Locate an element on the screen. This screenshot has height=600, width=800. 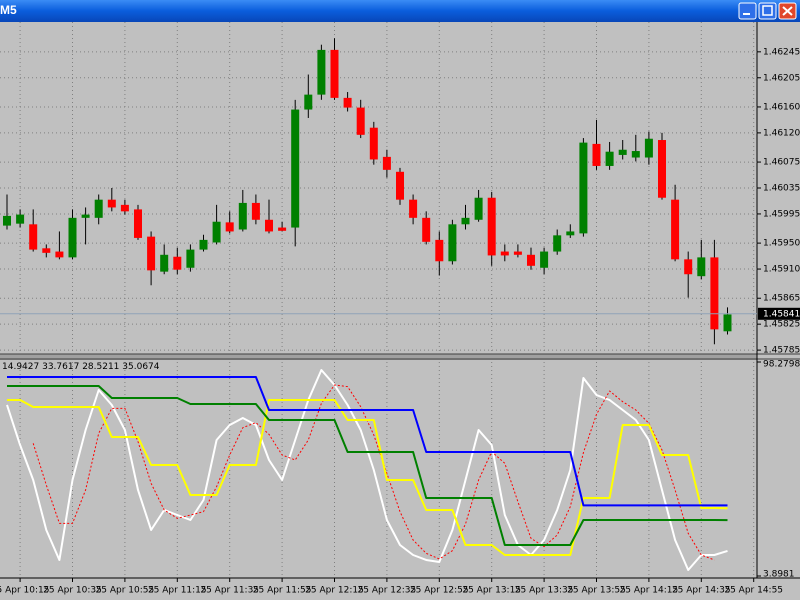
x-tick-label: 25 Apr 13:55 is located at coordinates (596, 591).